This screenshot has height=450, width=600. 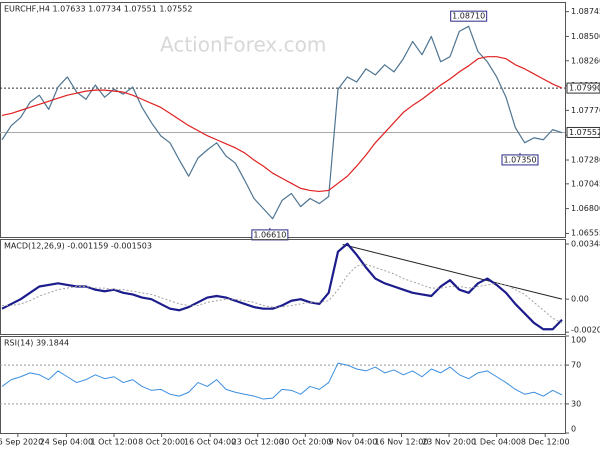 I want to click on x-tick-label: 23 Oct 12:00, so click(x=258, y=442).